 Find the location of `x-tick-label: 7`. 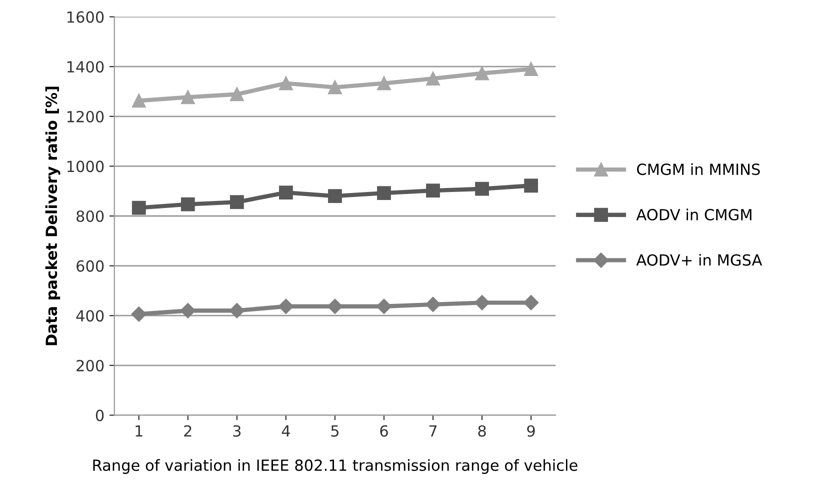

x-tick-label: 7 is located at coordinates (433, 431).